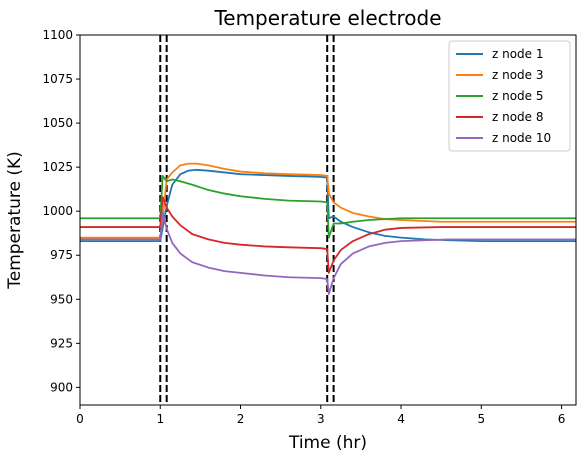 This screenshot has width=585, height=462. What do you see at coordinates (241, 419) in the screenshot?
I see `x-tick-label: 2` at bounding box center [241, 419].